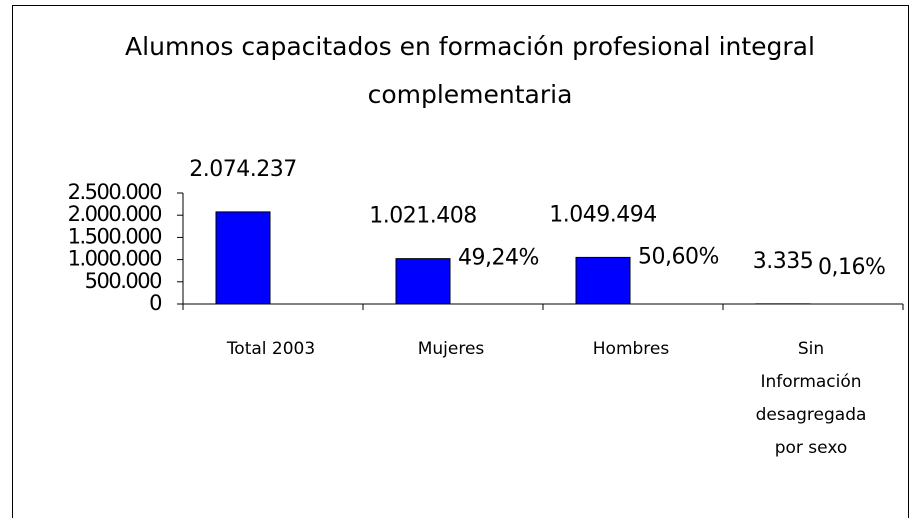 The image size is (913, 518). I want to click on share-label: 50,60%, so click(678, 256).